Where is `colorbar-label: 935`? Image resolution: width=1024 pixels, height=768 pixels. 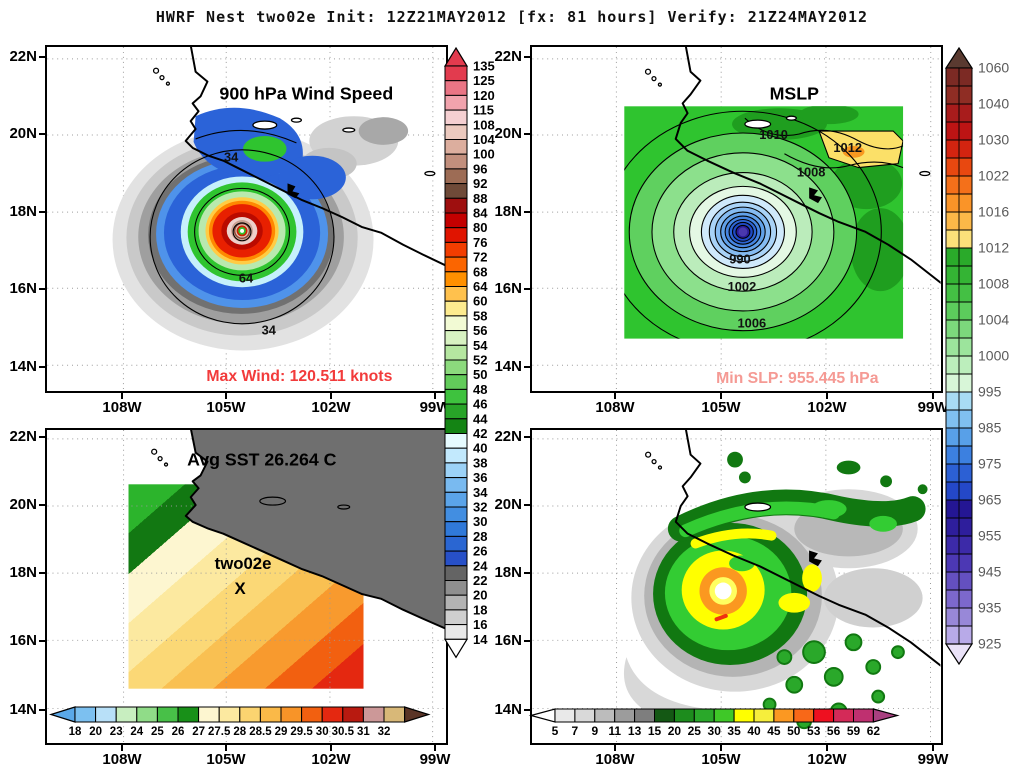 colorbar-label: 935 is located at coordinates (990, 608).